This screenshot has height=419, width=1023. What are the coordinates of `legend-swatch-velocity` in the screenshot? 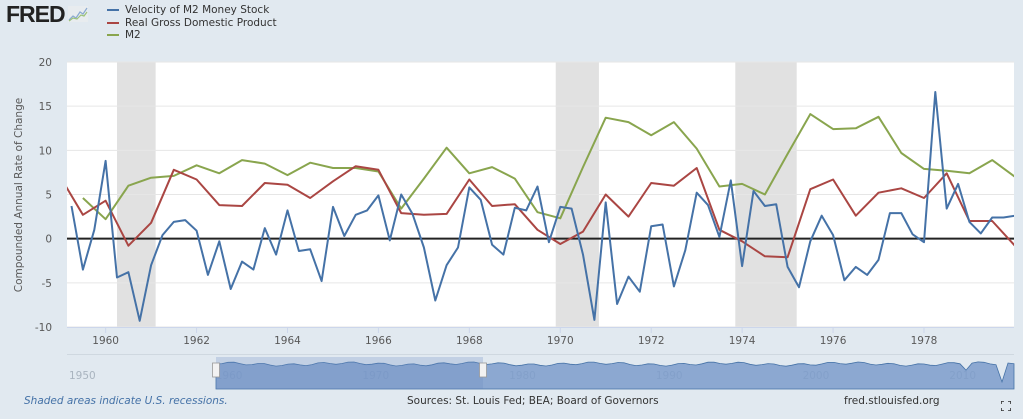 It's located at (113, 10).